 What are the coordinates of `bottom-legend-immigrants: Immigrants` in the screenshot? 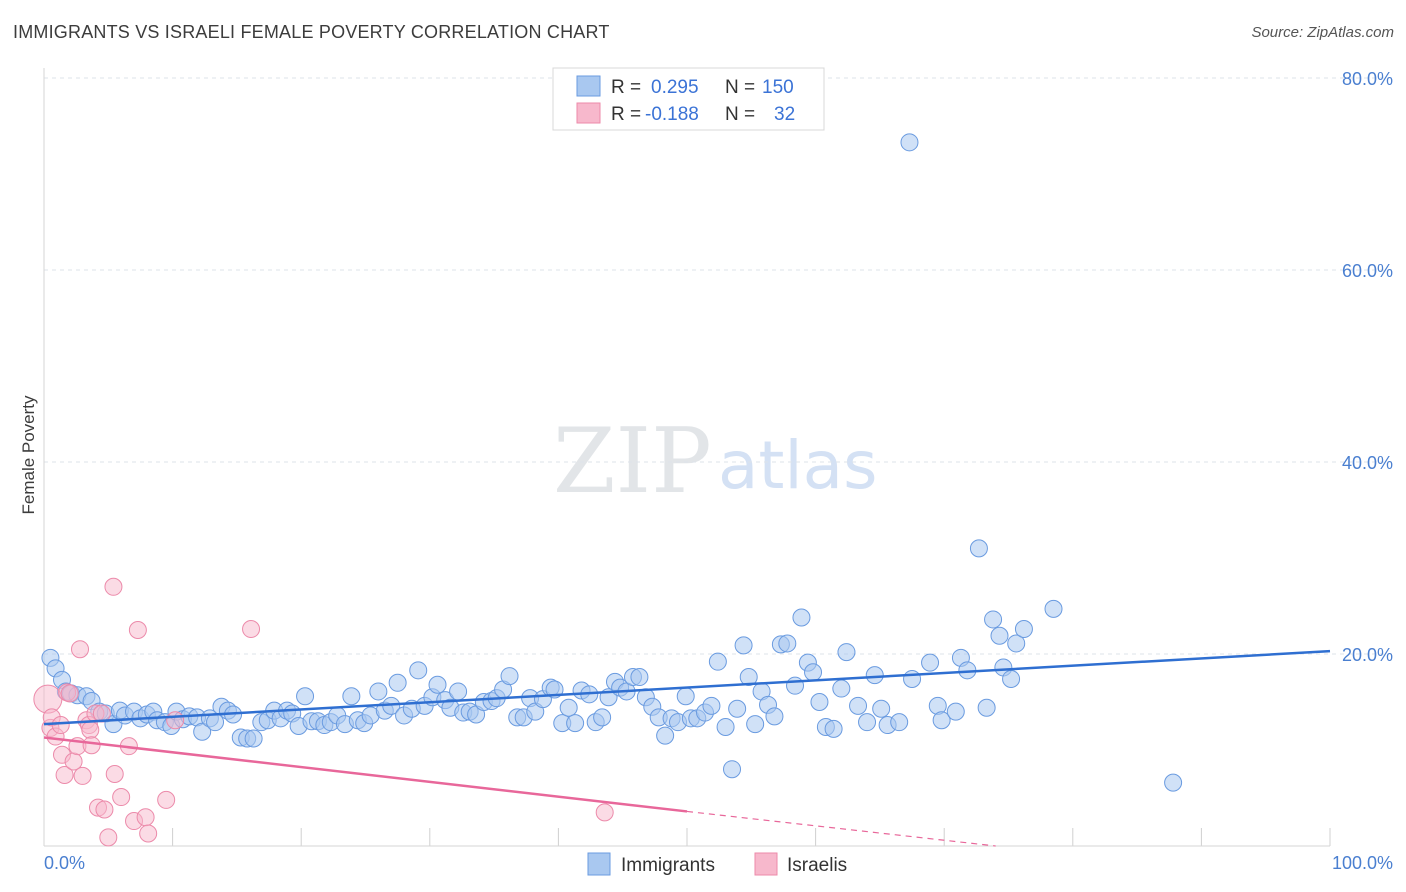 It's located at (668, 865).